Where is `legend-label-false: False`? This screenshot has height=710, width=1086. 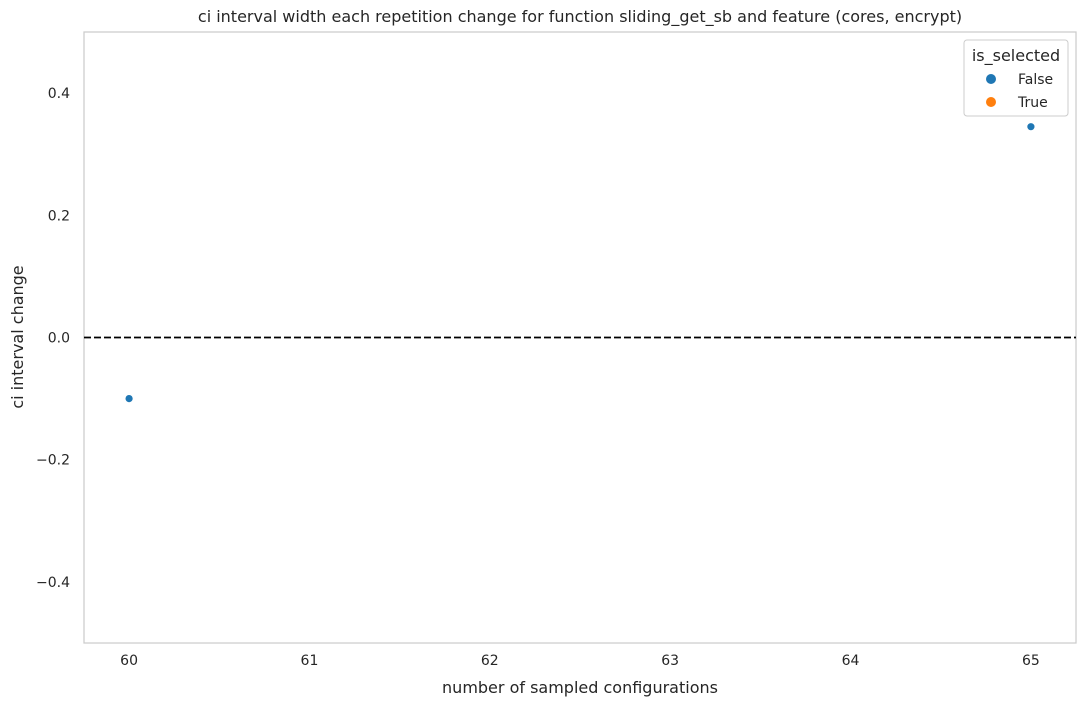 legend-label-false: False is located at coordinates (1035, 80).